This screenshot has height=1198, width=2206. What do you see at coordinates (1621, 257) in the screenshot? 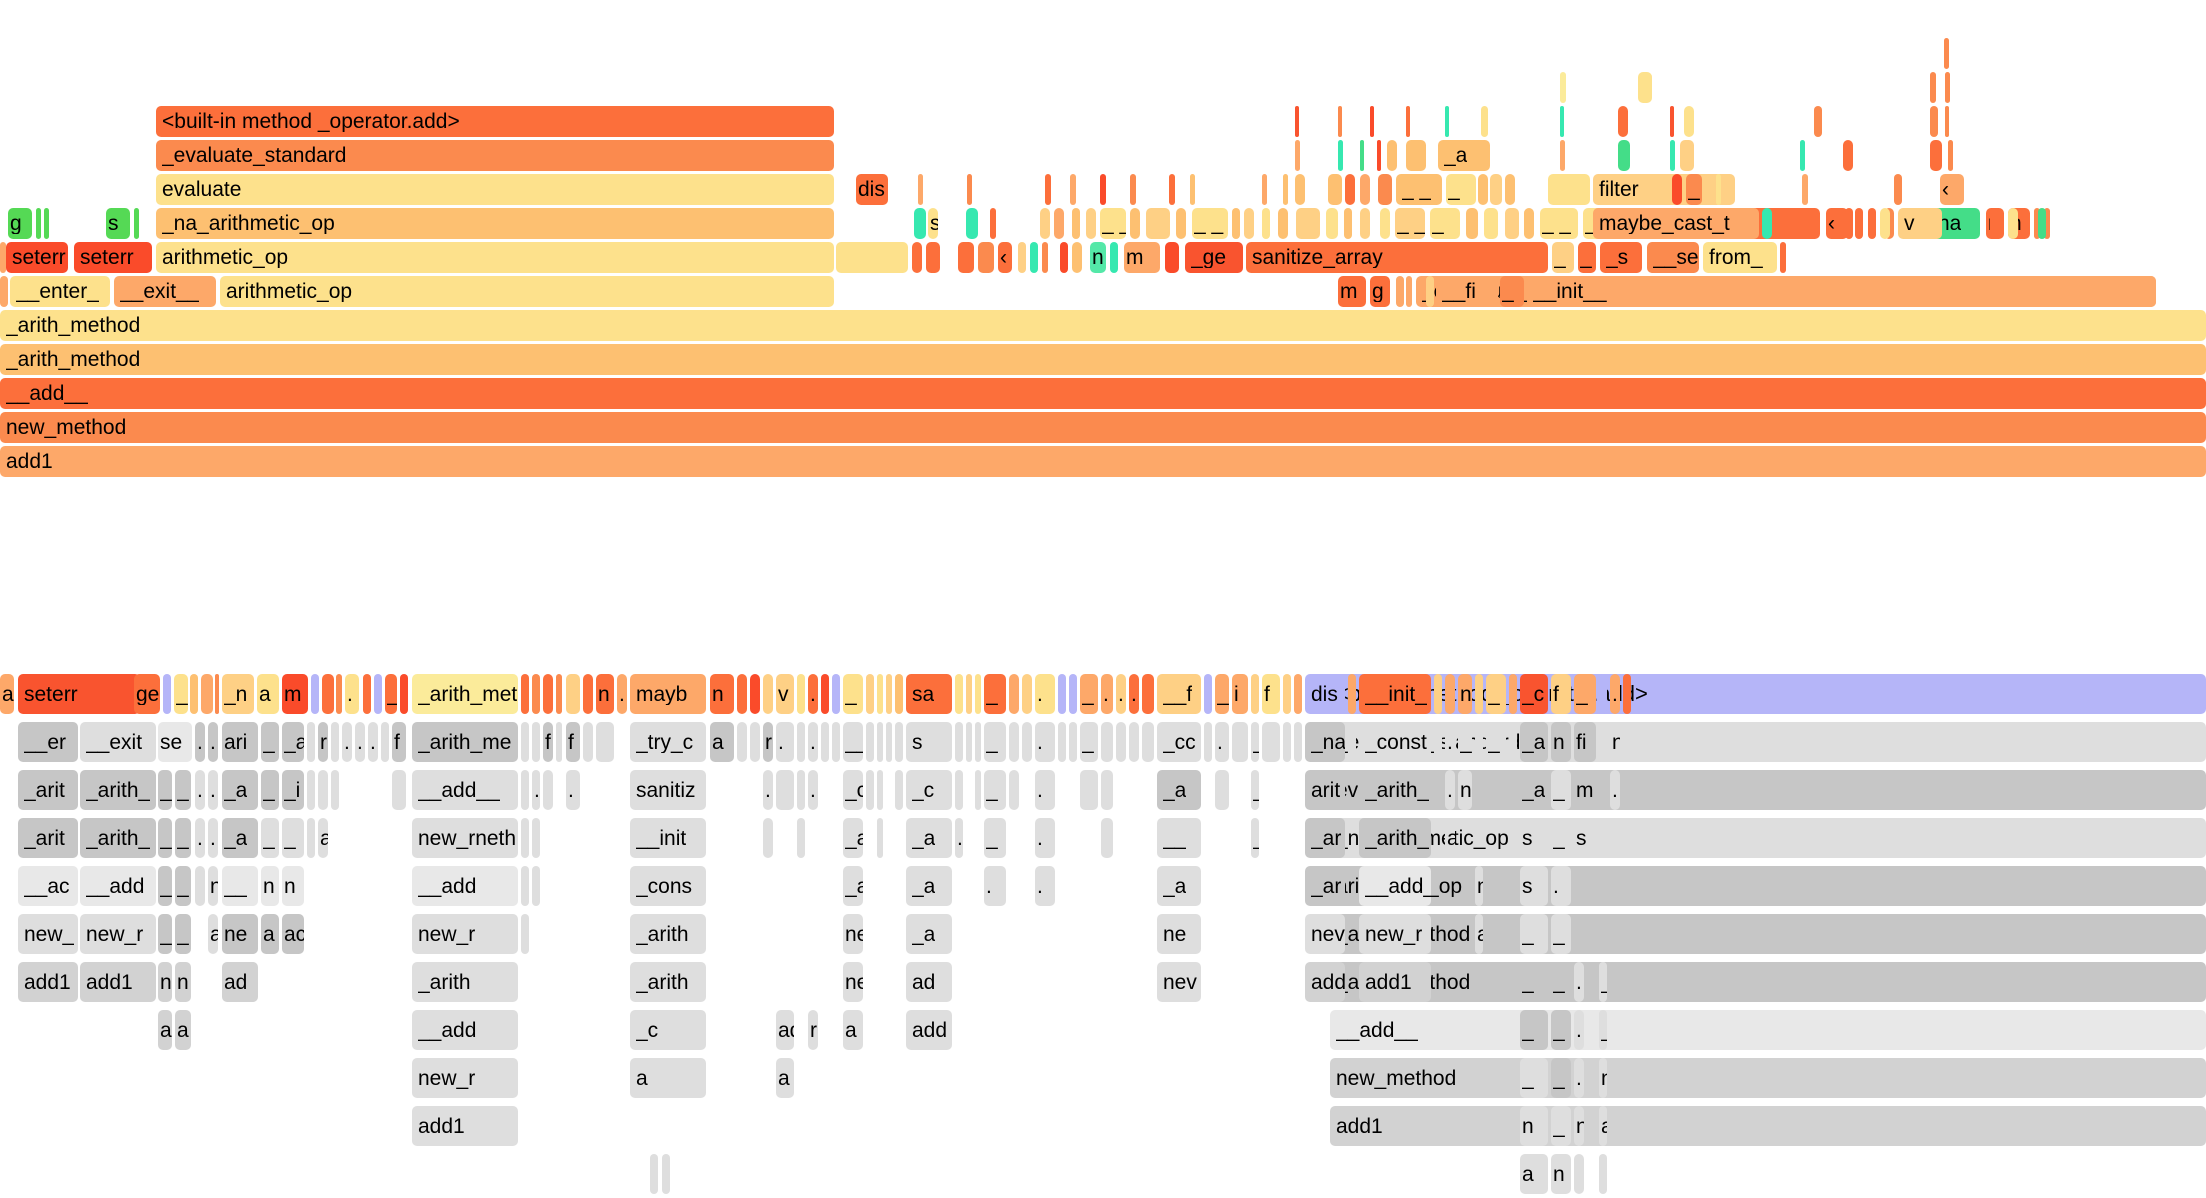
I see `flame-frame-top-117: _s` at bounding box center [1621, 257].